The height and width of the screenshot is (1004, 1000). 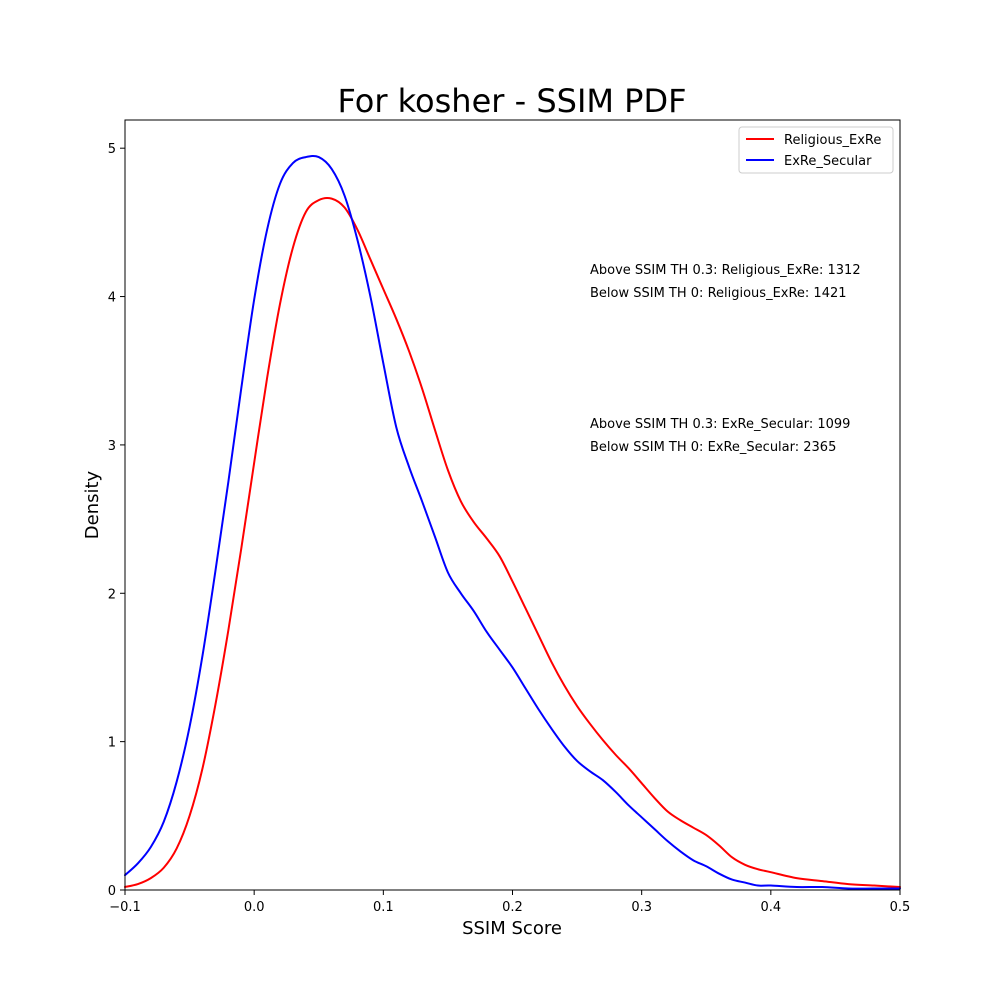 I want to click on chart-title: For kosher - SSIM PDF, so click(x=511, y=101).